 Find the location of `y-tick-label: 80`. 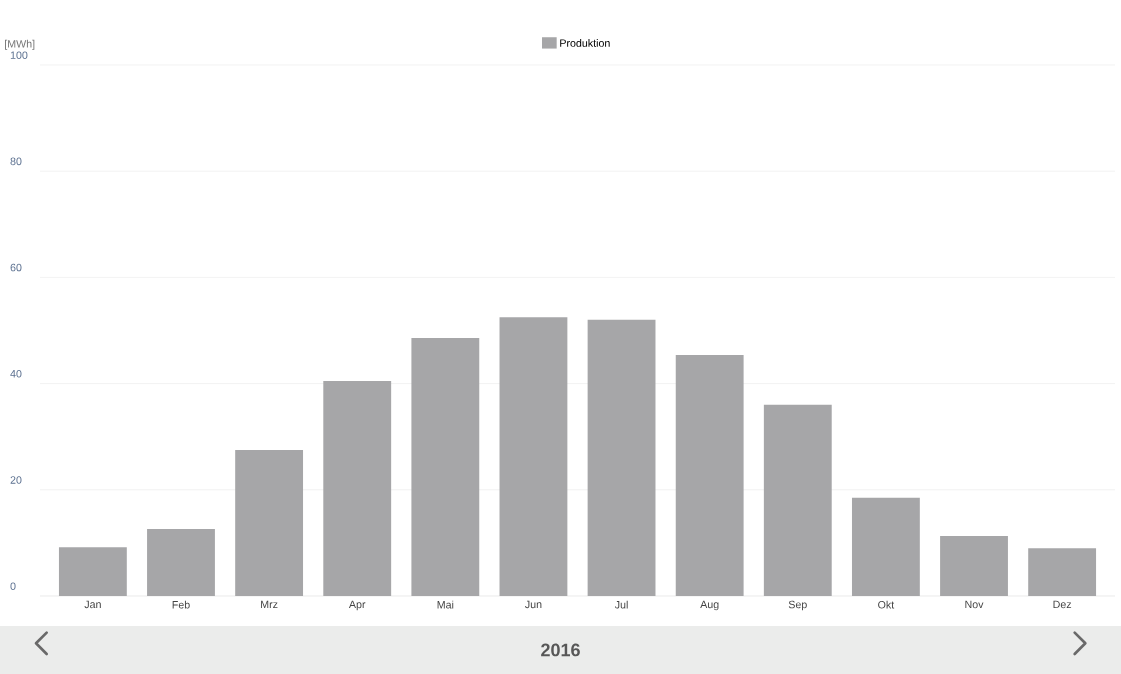

y-tick-label: 80 is located at coordinates (16, 161).